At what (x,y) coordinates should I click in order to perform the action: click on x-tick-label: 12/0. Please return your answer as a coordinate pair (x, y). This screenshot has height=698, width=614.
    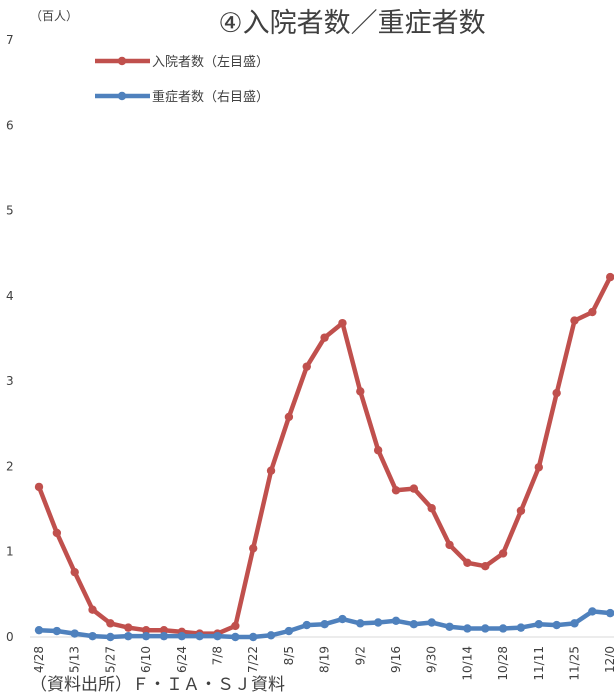
    Looking at the image, I should click on (608, 659).